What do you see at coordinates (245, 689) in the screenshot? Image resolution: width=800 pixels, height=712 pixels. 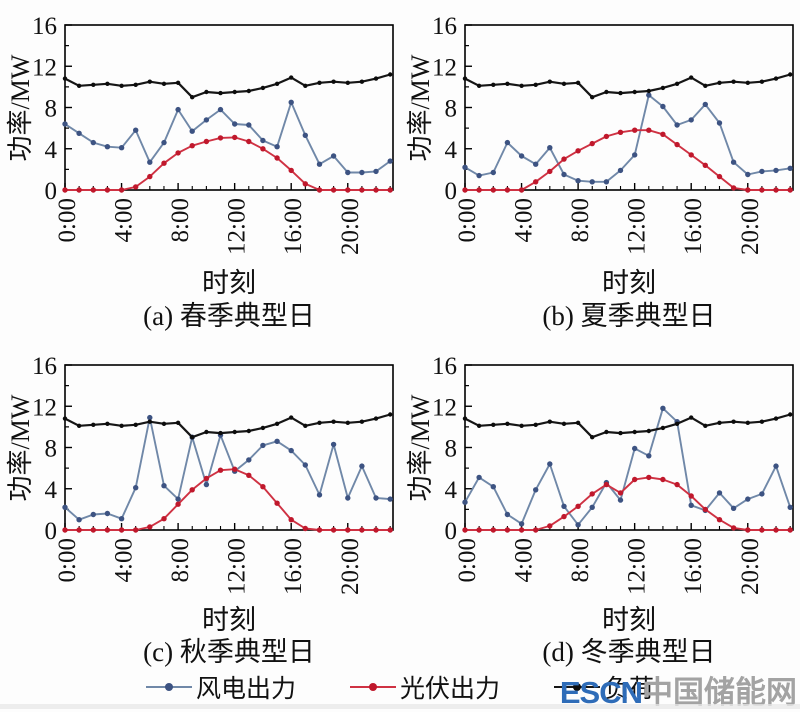 I see `legend-label-wind: 风电出力` at bounding box center [245, 689].